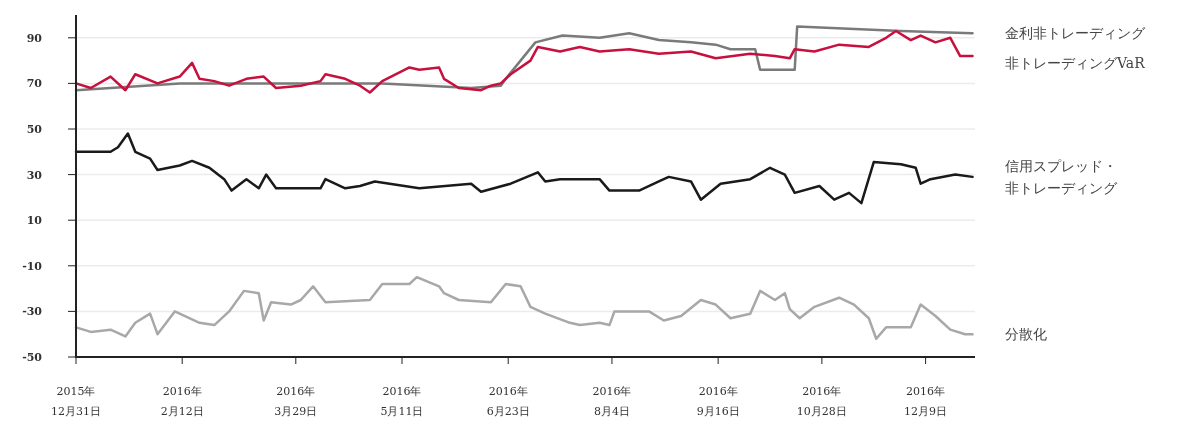  I want to click on x-tick-label: 2016年5月11日, so click(402, 401).